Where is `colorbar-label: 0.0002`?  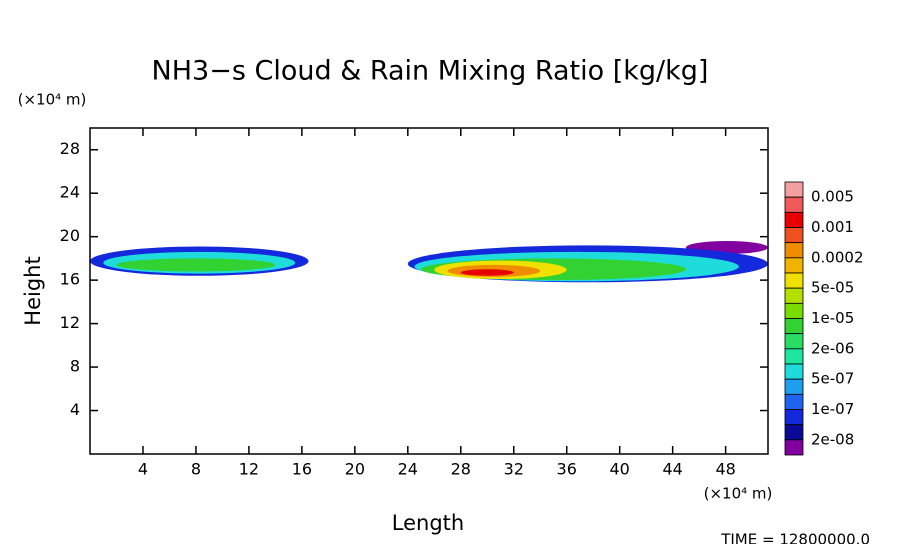 colorbar-label: 0.0002 is located at coordinates (837, 257).